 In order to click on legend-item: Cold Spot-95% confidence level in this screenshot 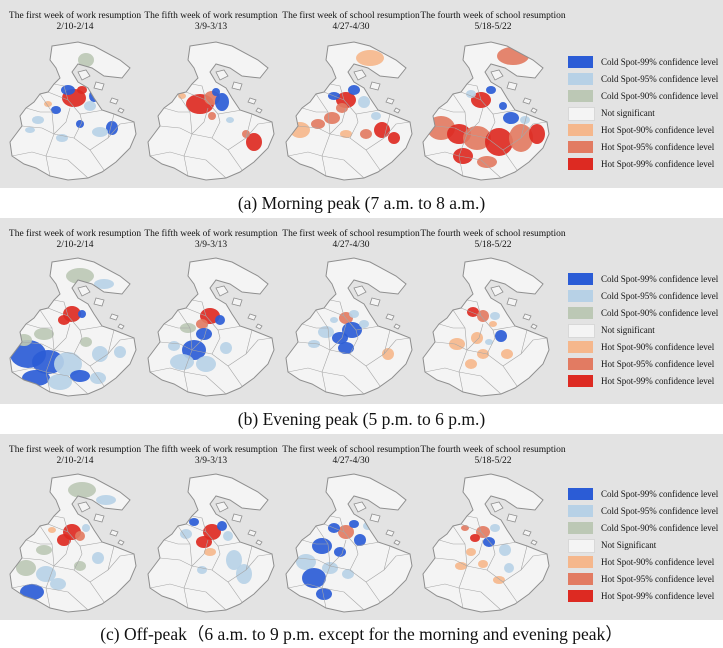, I will do `click(645, 511)`.